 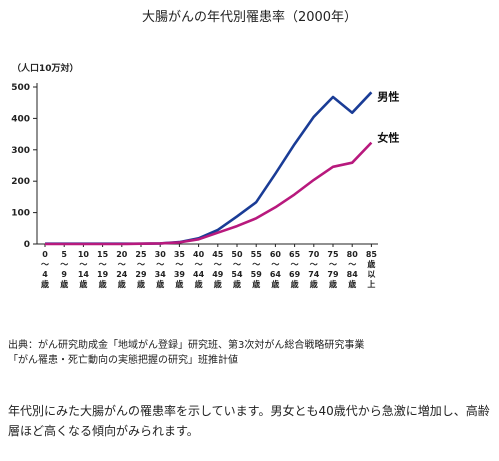 I want to click on x-tick-label: 25 〜 29 歳, so click(x=141, y=269).